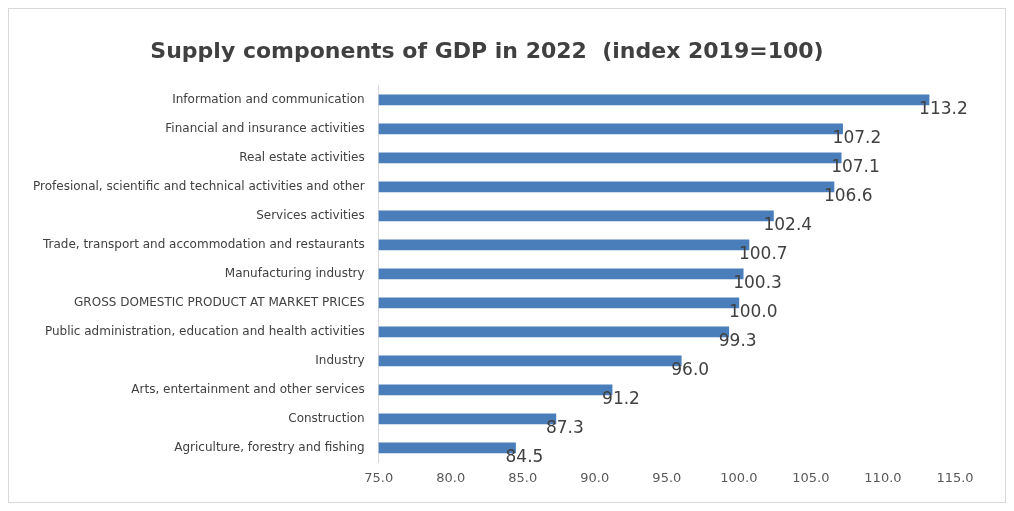 The image size is (1014, 511). What do you see at coordinates (739, 477) in the screenshot?
I see `x-tick-label: 100.0` at bounding box center [739, 477].